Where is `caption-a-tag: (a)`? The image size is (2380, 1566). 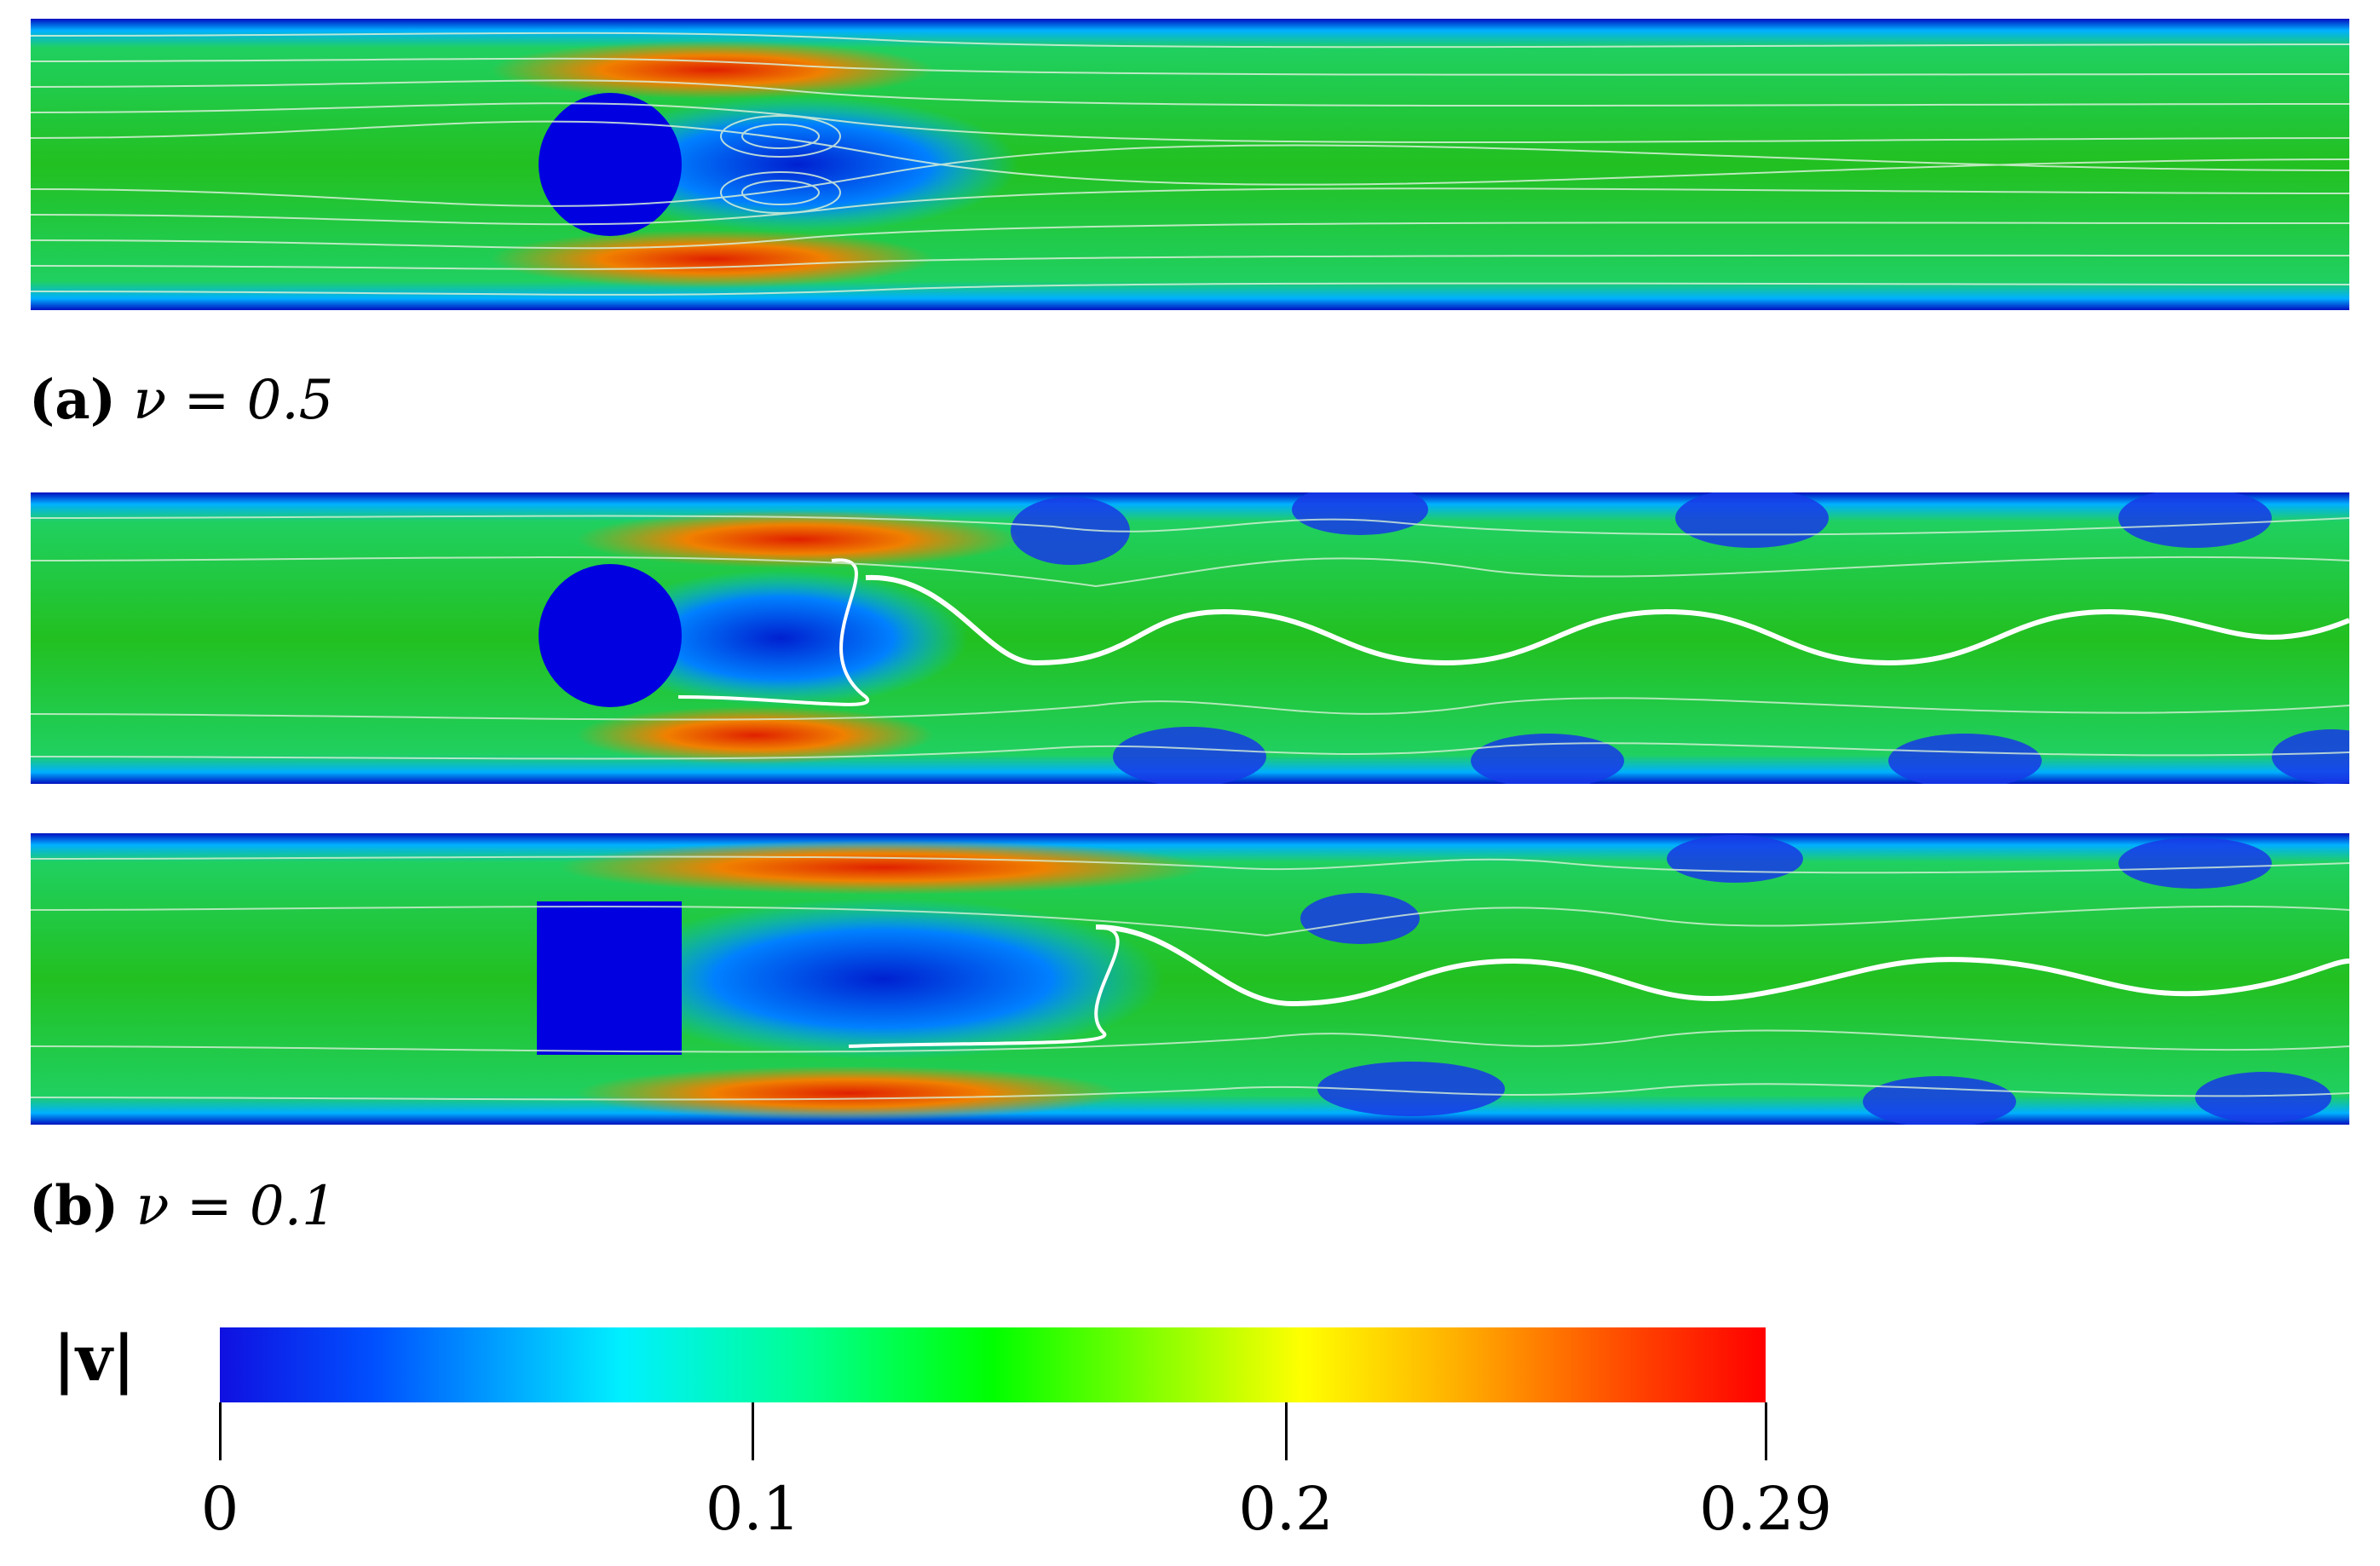
caption-a-tag: (a) is located at coordinates (73, 400).